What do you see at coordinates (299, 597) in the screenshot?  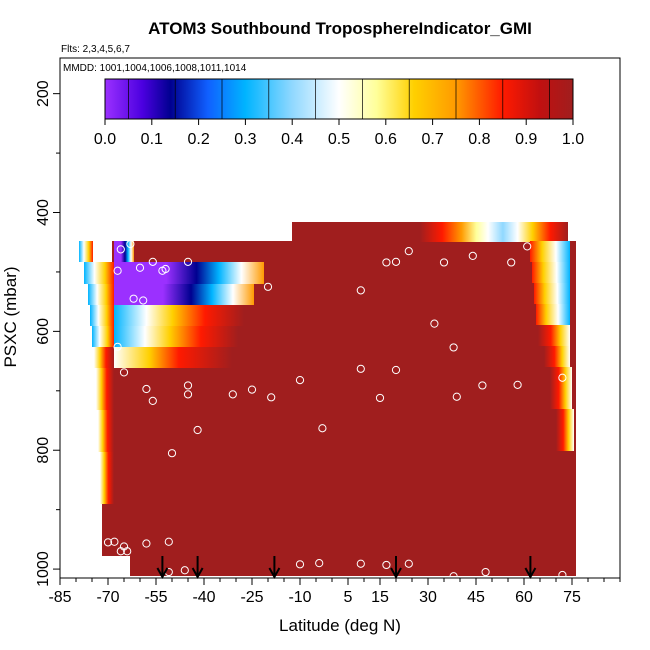 I see `x-tick-label: -10` at bounding box center [299, 597].